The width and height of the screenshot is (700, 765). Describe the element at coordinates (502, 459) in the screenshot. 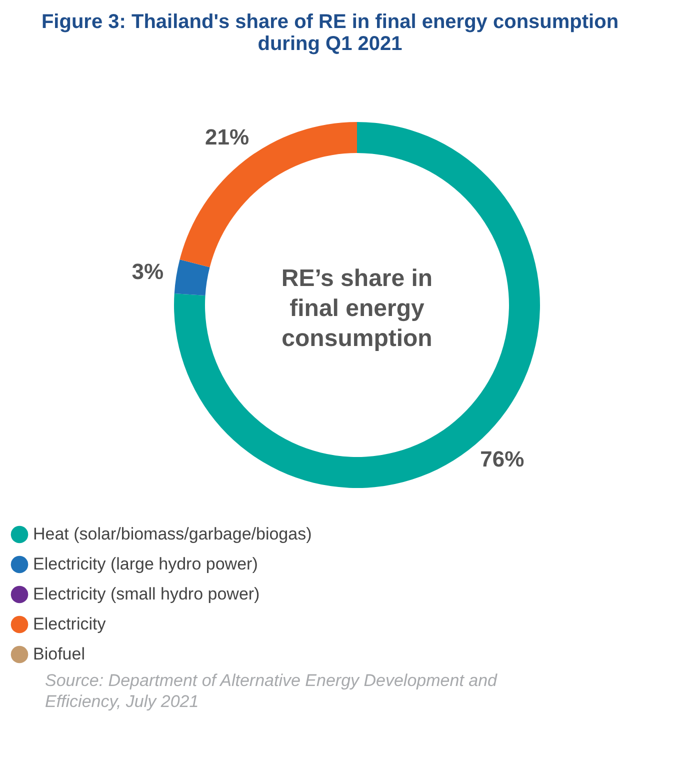

I see `data-label: 76%` at that location.